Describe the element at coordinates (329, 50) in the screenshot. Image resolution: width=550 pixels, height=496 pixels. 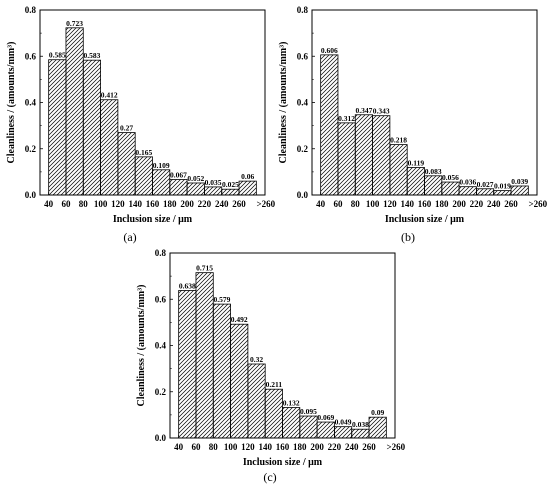
I see `data-label: 0.606` at that location.